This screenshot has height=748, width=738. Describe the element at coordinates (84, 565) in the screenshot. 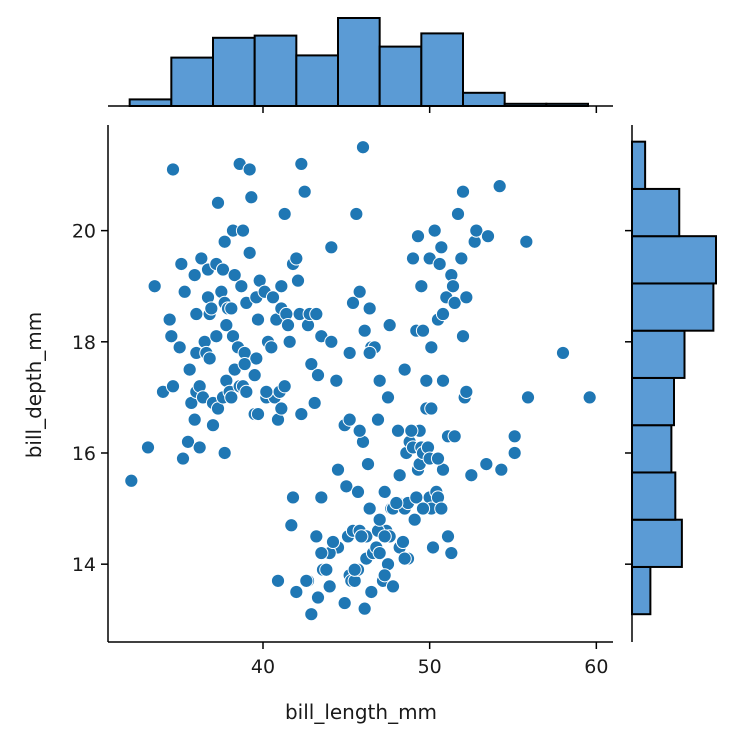

I see `y-tick-label: 14` at that location.